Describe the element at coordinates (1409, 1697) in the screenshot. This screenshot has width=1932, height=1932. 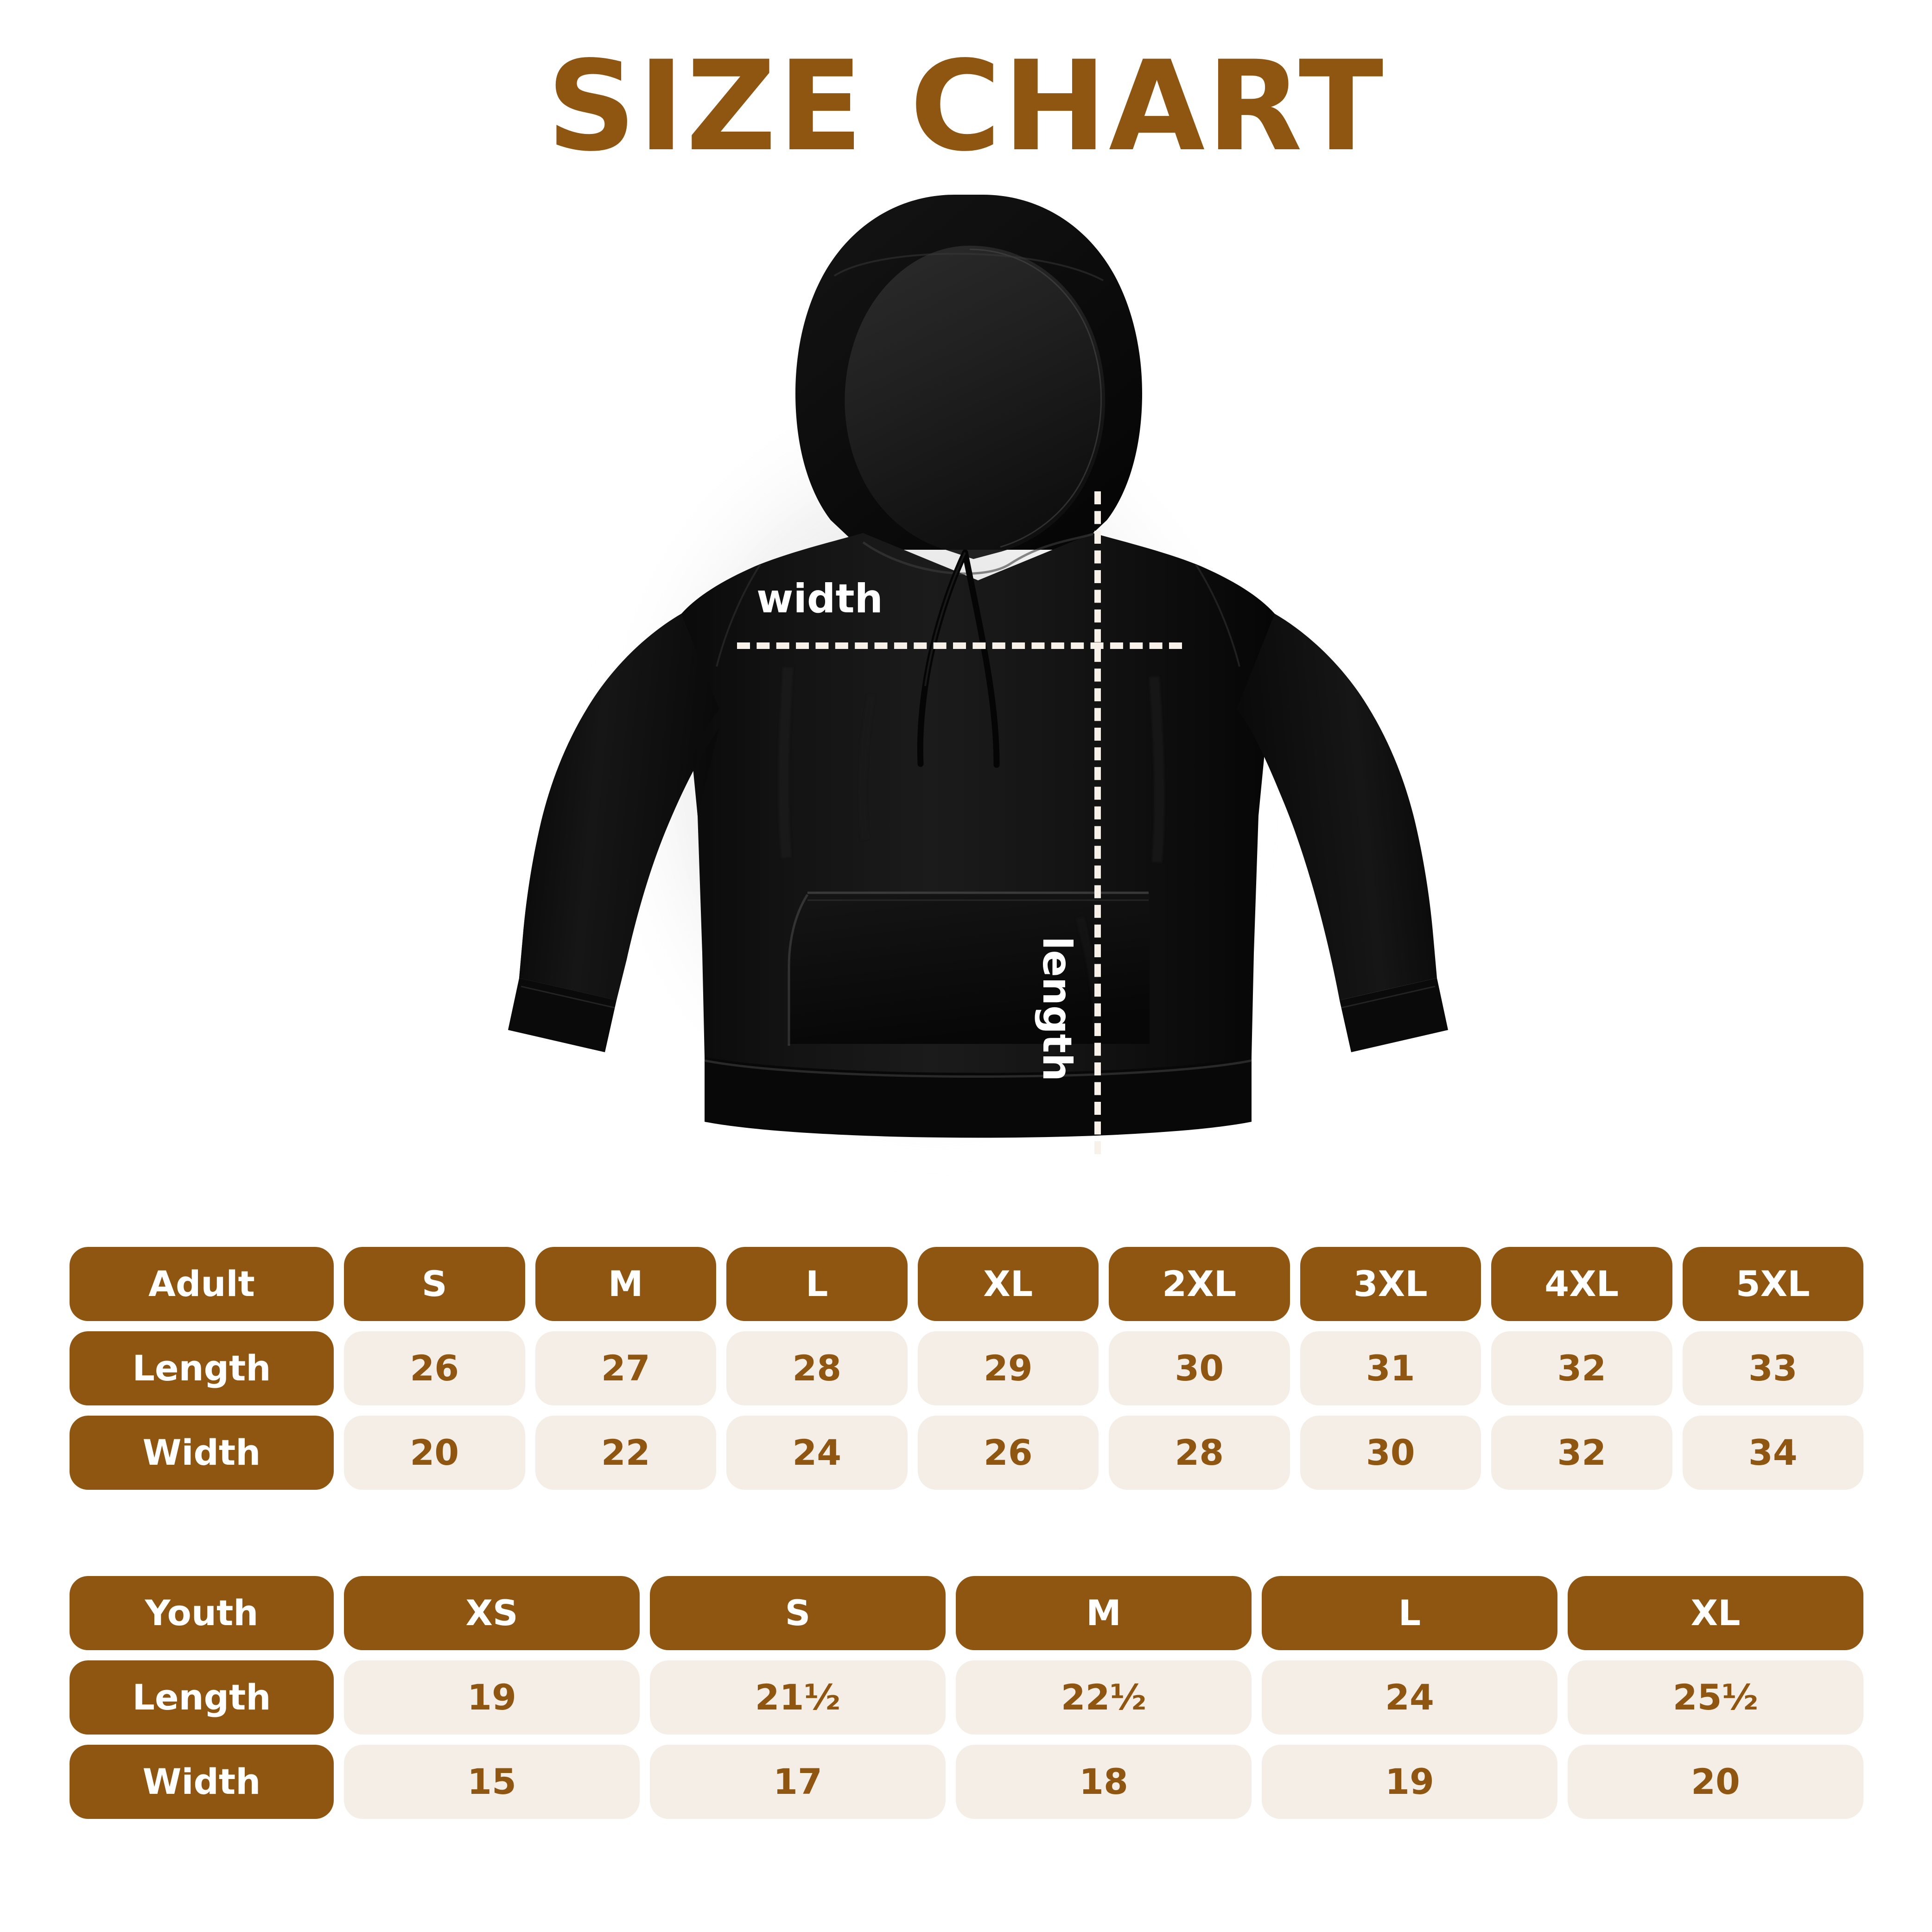
I see `youth-length-l: 24` at that location.